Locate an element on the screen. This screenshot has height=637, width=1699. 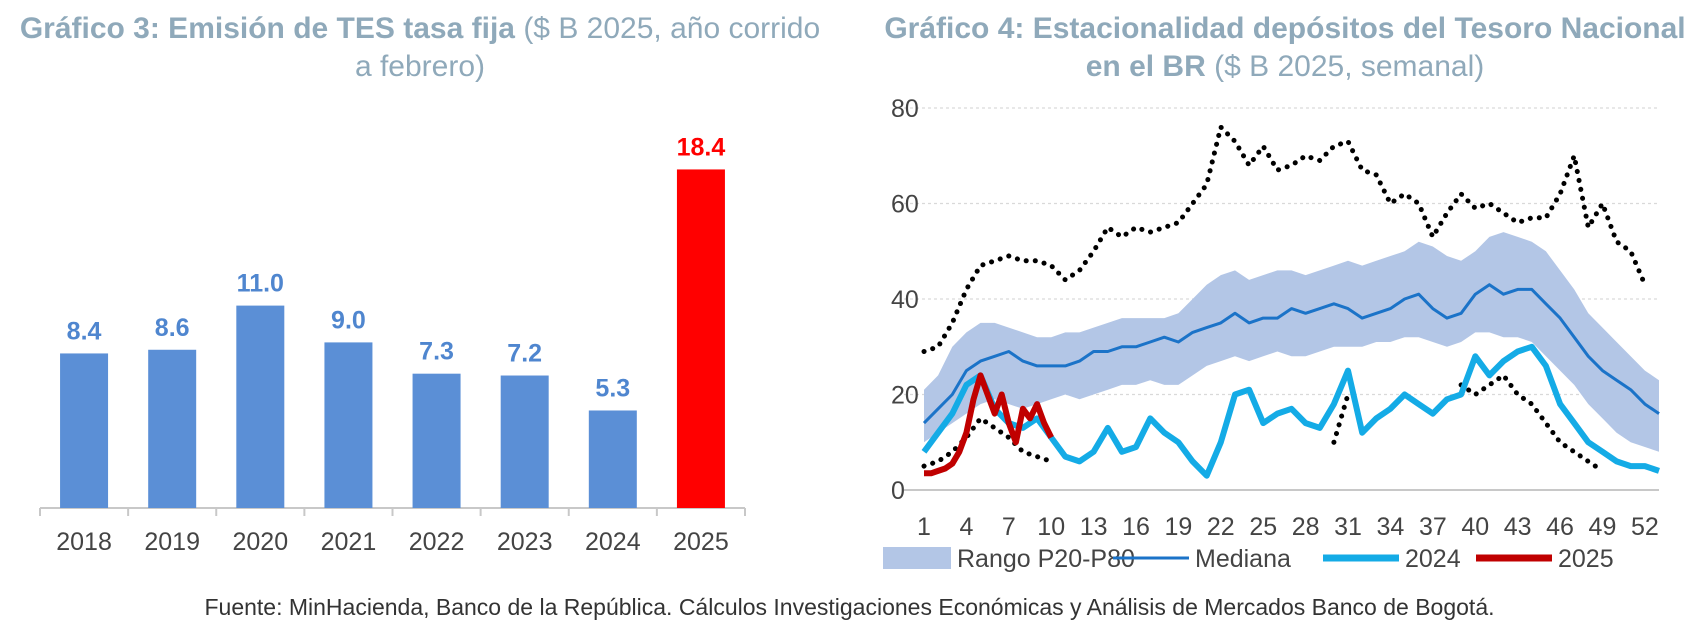
x-tick-label: 10 is located at coordinates (1051, 527).